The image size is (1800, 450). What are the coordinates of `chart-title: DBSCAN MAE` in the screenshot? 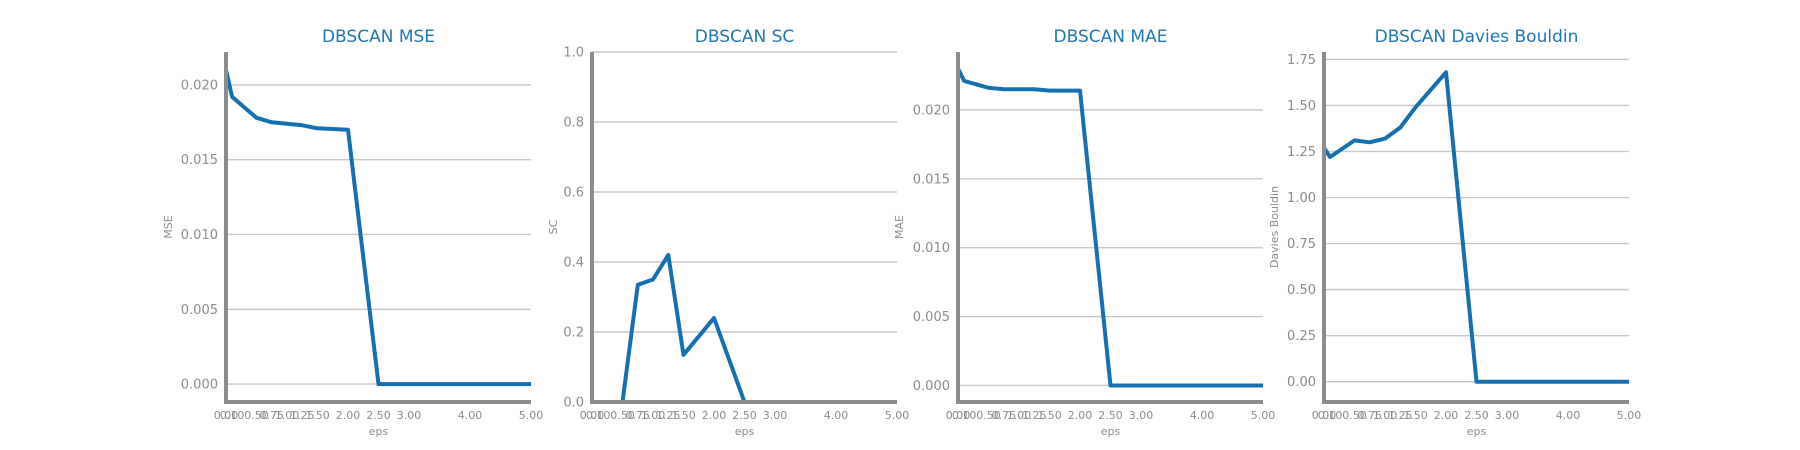 It's located at (1111, 37).